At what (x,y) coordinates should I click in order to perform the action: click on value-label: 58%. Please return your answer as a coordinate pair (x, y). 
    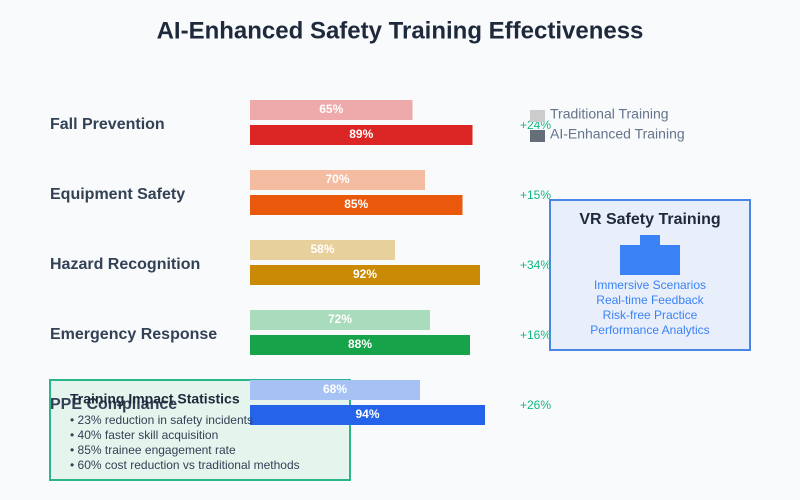
    Looking at the image, I should click on (322, 249).